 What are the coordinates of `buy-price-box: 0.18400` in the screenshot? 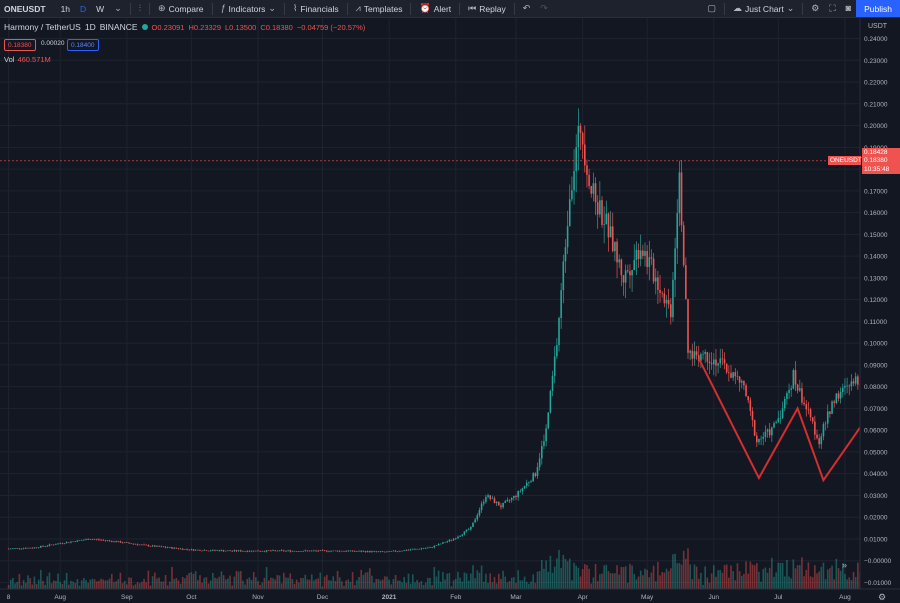 It's located at (83, 45).